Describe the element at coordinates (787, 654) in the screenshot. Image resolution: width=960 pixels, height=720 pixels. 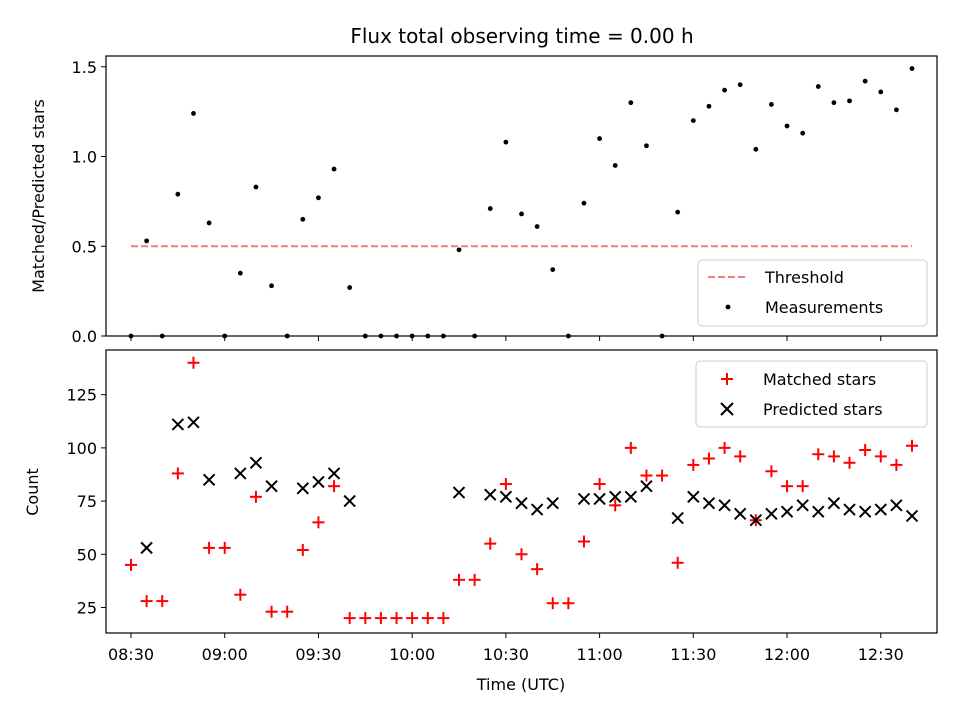
I see `bottom-x-tick-label: 12:00` at that location.